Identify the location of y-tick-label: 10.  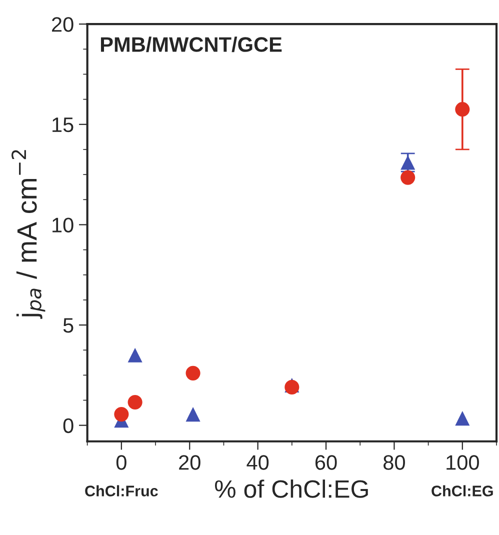
(63, 225).